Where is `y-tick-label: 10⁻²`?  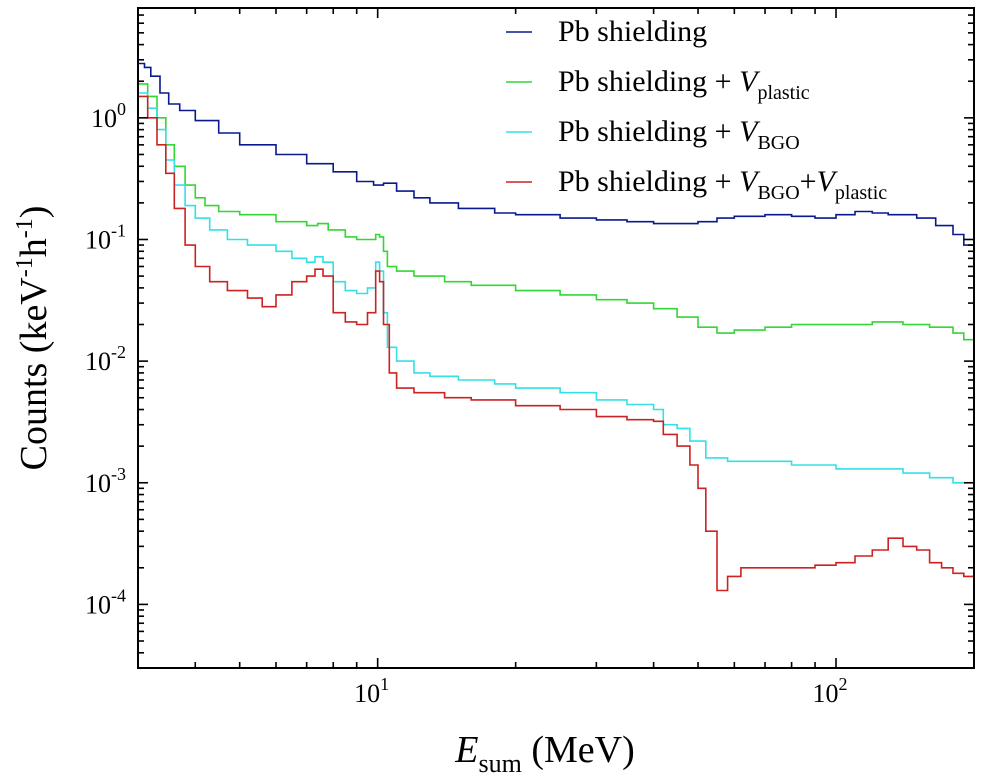
y-tick-label: 10⁻² is located at coordinates (105, 359).